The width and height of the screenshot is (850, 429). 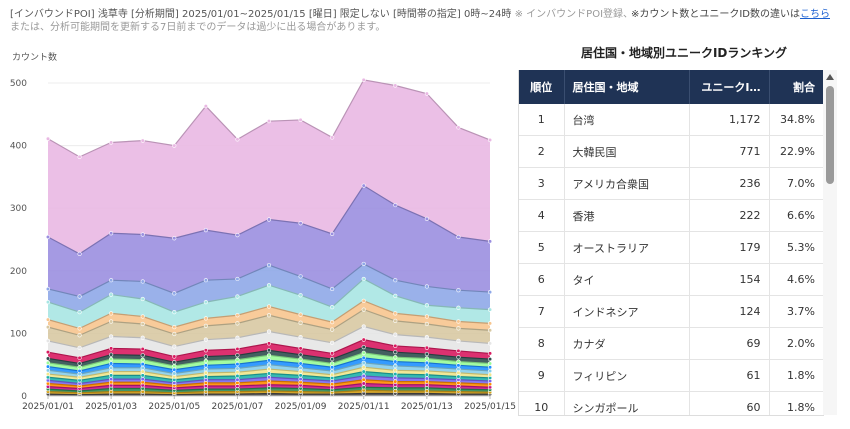 I want to click on table-row: 1 台湾 1,172 34.8%, so click(x=671, y=120).